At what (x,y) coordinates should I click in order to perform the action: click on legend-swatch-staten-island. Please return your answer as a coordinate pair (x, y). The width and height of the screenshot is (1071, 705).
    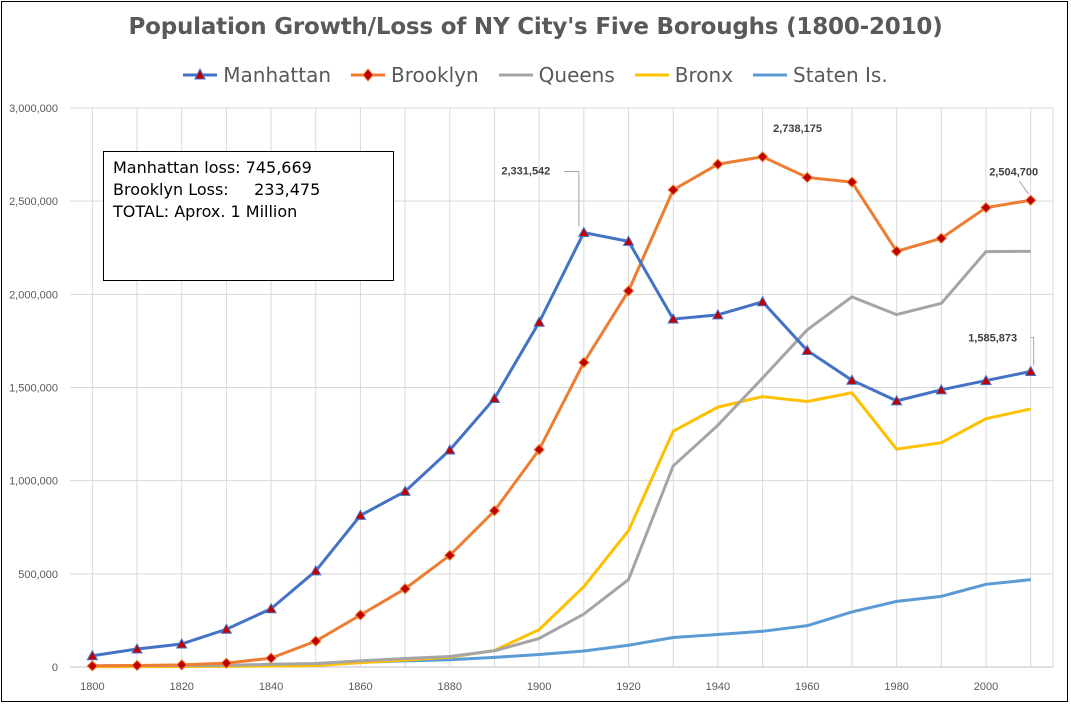
    Looking at the image, I should click on (770, 75).